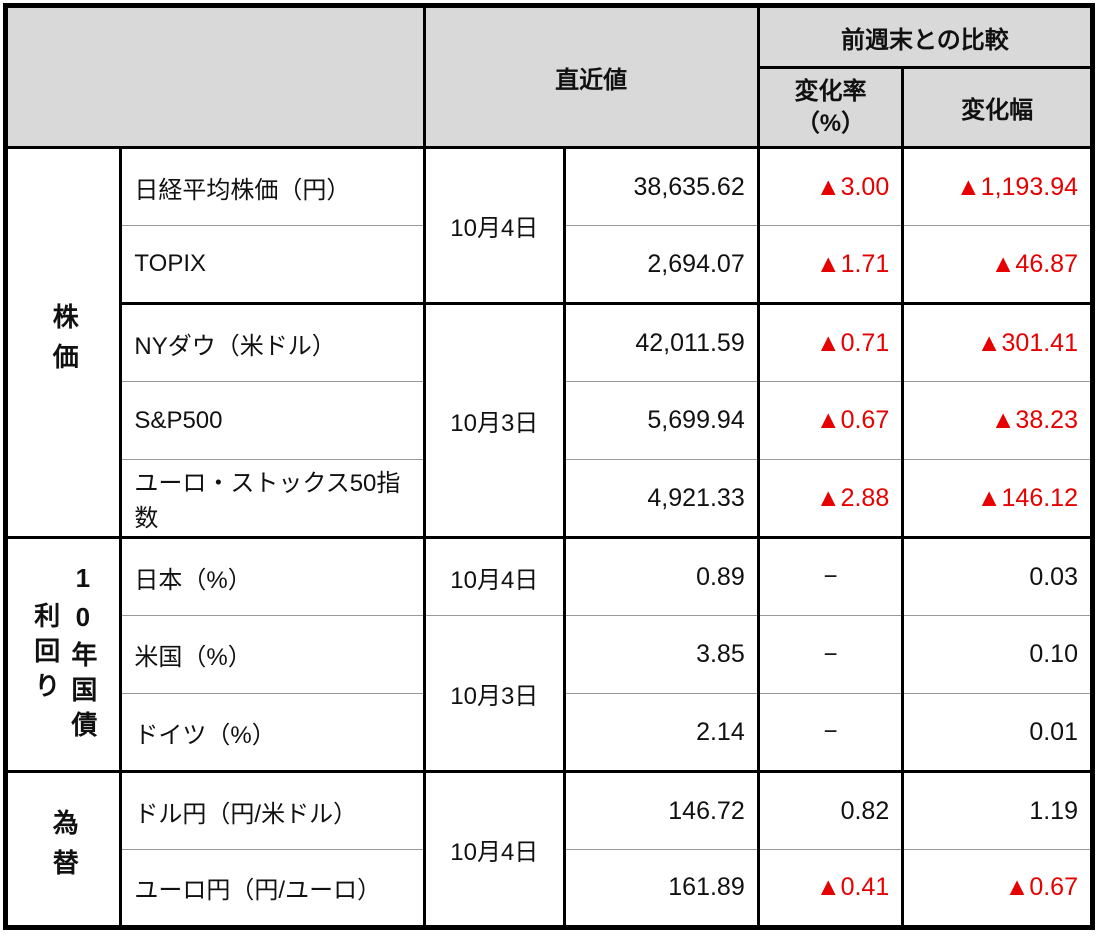 This screenshot has width=1099, height=941. What do you see at coordinates (830, 342) in the screenshot?
I see `change-rate-cell: ▲0.71` at bounding box center [830, 342].